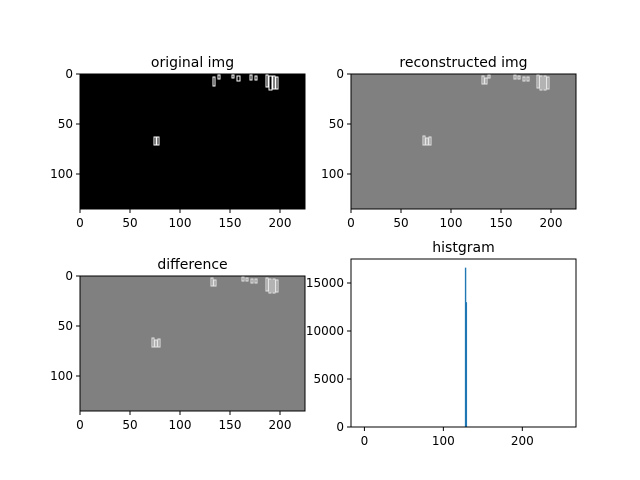  I want to click on reconstructed-img-panel: reconstructed img 0 50 100 150 200 0 50 100, so click(449, 142).